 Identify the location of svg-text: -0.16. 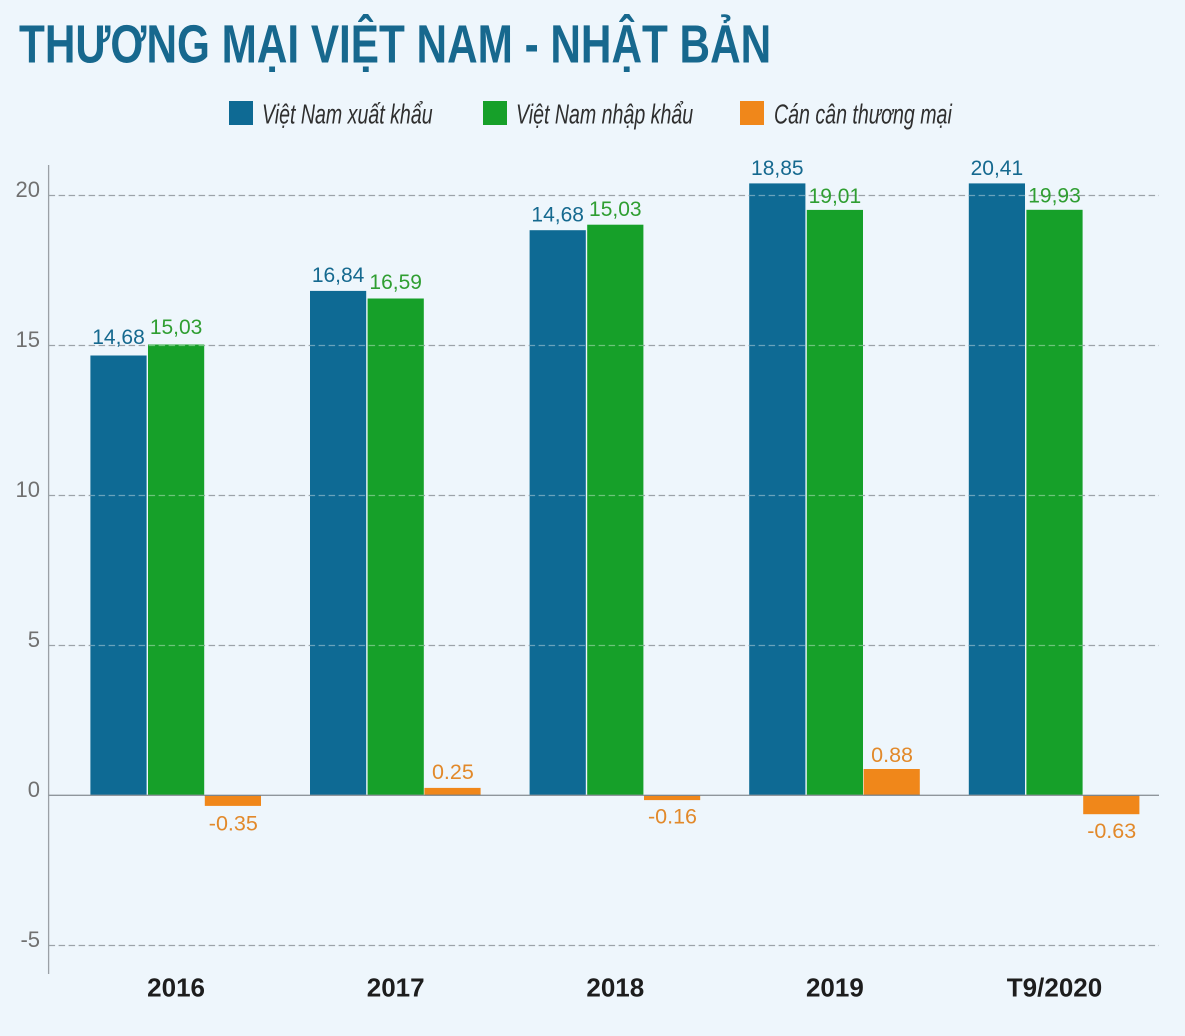
(672, 817).